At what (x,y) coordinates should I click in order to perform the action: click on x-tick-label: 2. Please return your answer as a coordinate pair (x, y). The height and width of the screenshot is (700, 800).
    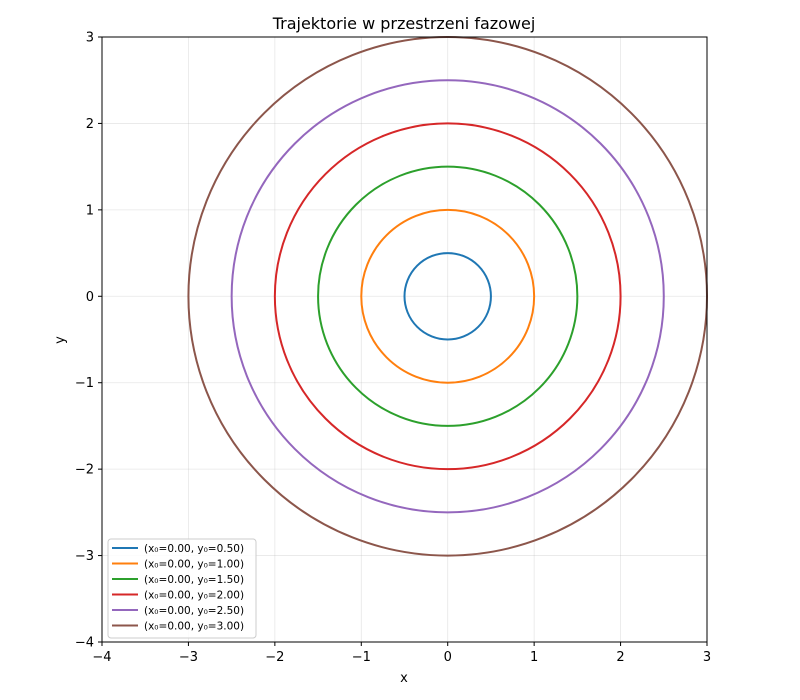
    Looking at the image, I should click on (620, 657).